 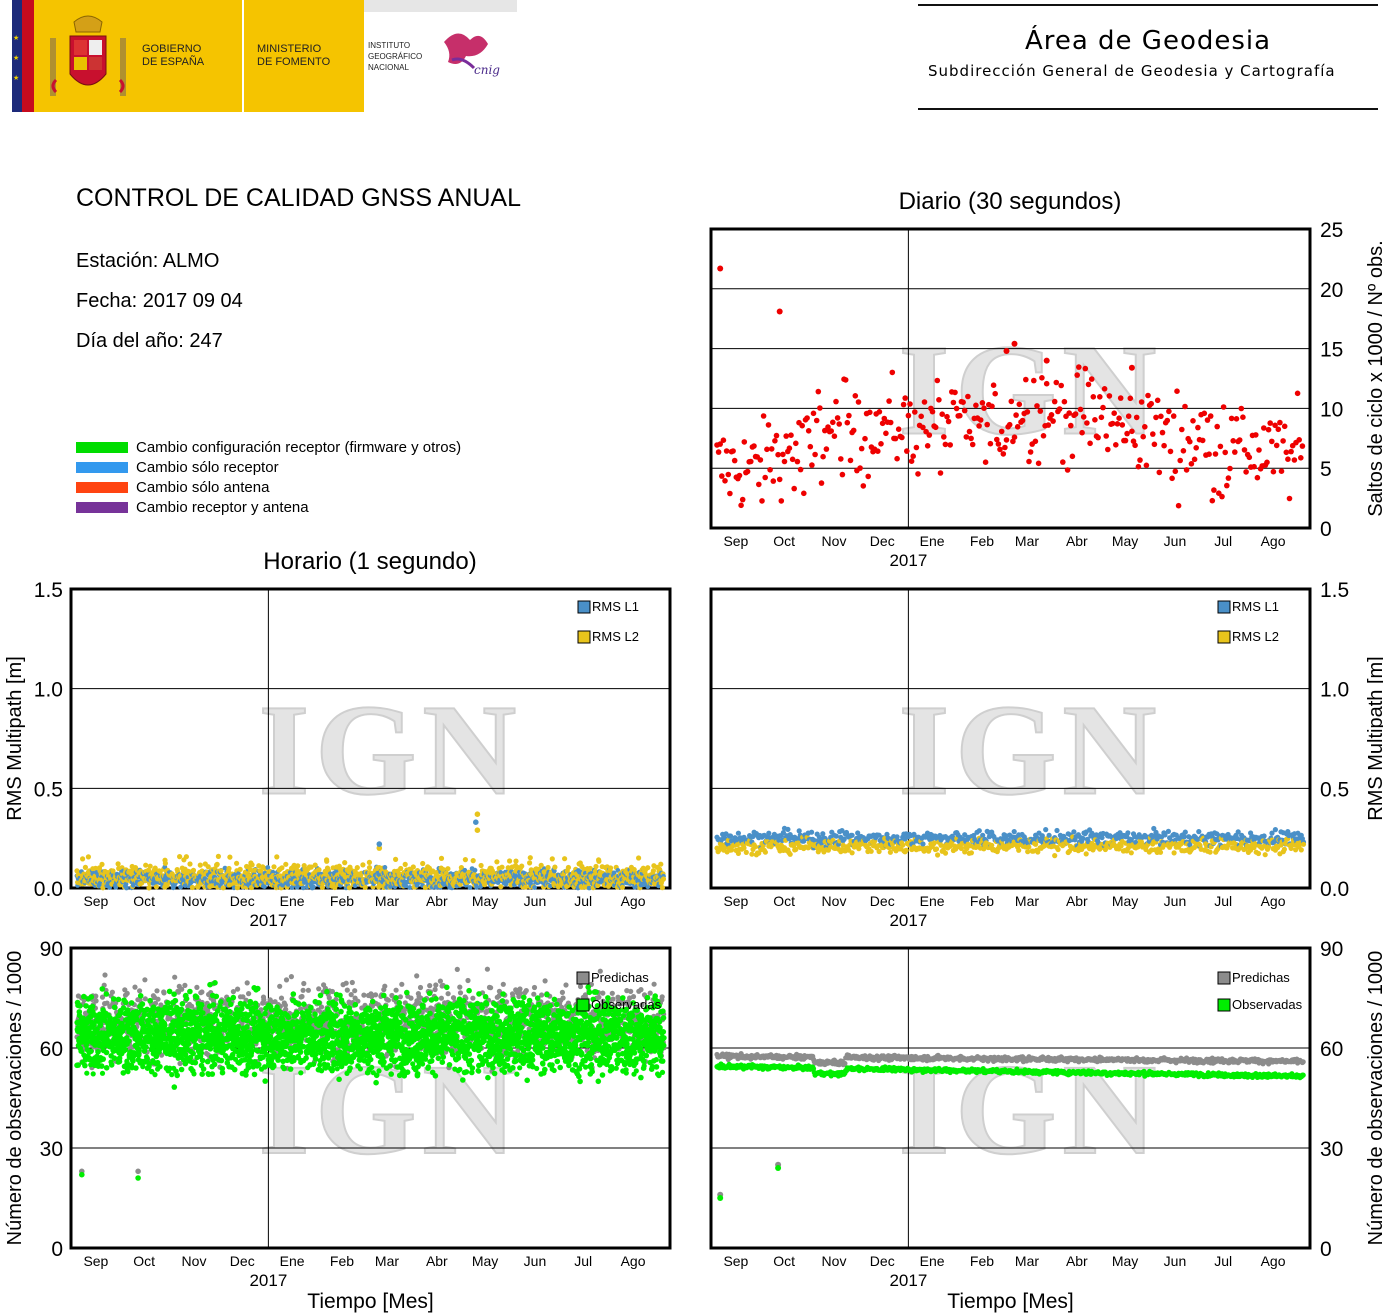 What do you see at coordinates (1031, 751) in the screenshot?
I see `ign-watermark: IGN` at bounding box center [1031, 751].